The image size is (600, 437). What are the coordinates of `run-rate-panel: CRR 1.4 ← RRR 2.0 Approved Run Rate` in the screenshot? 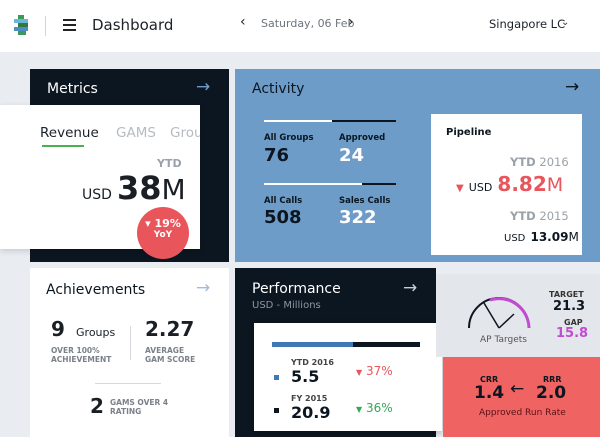 It's located at (521, 397).